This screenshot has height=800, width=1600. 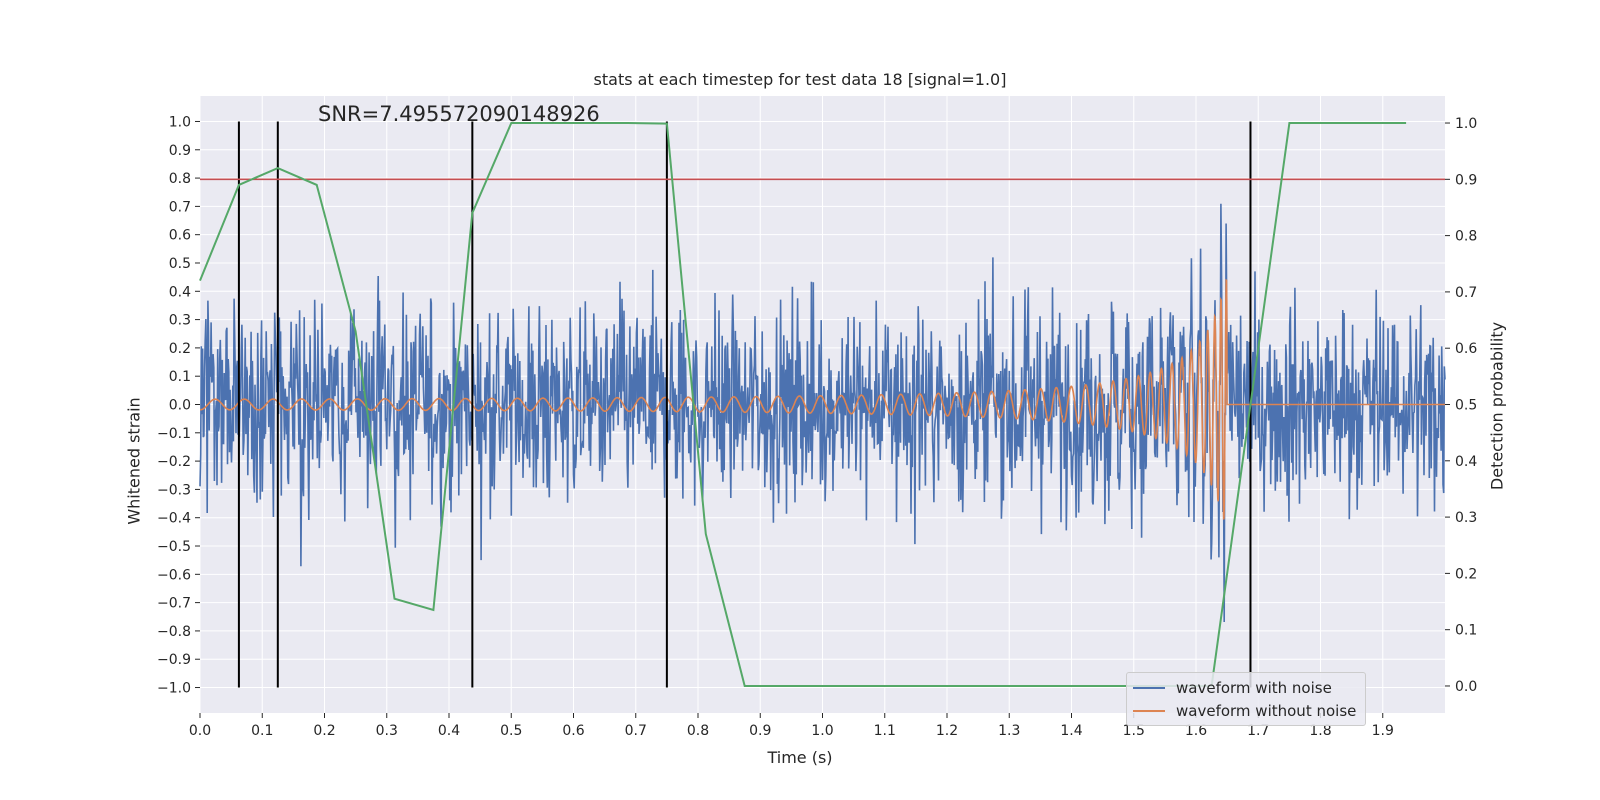 What do you see at coordinates (180, 321) in the screenshot?
I see `left-tick-label: 0.3` at bounding box center [180, 321].